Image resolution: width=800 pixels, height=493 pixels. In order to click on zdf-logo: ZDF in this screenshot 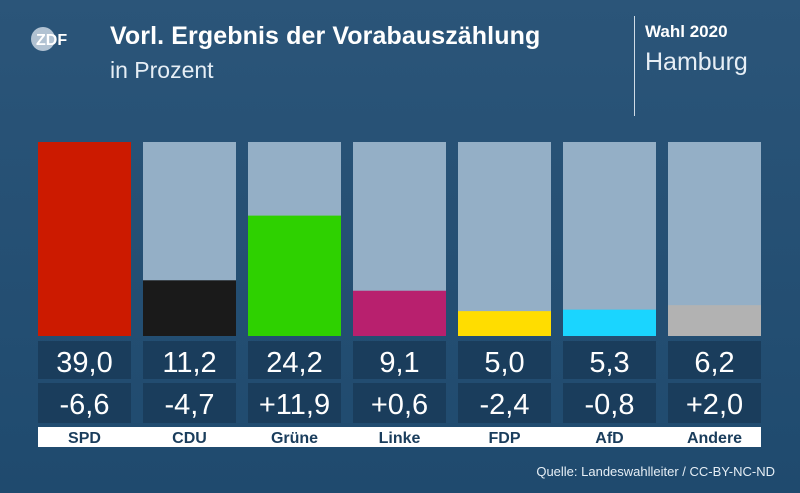, I will do `click(49, 39)`.